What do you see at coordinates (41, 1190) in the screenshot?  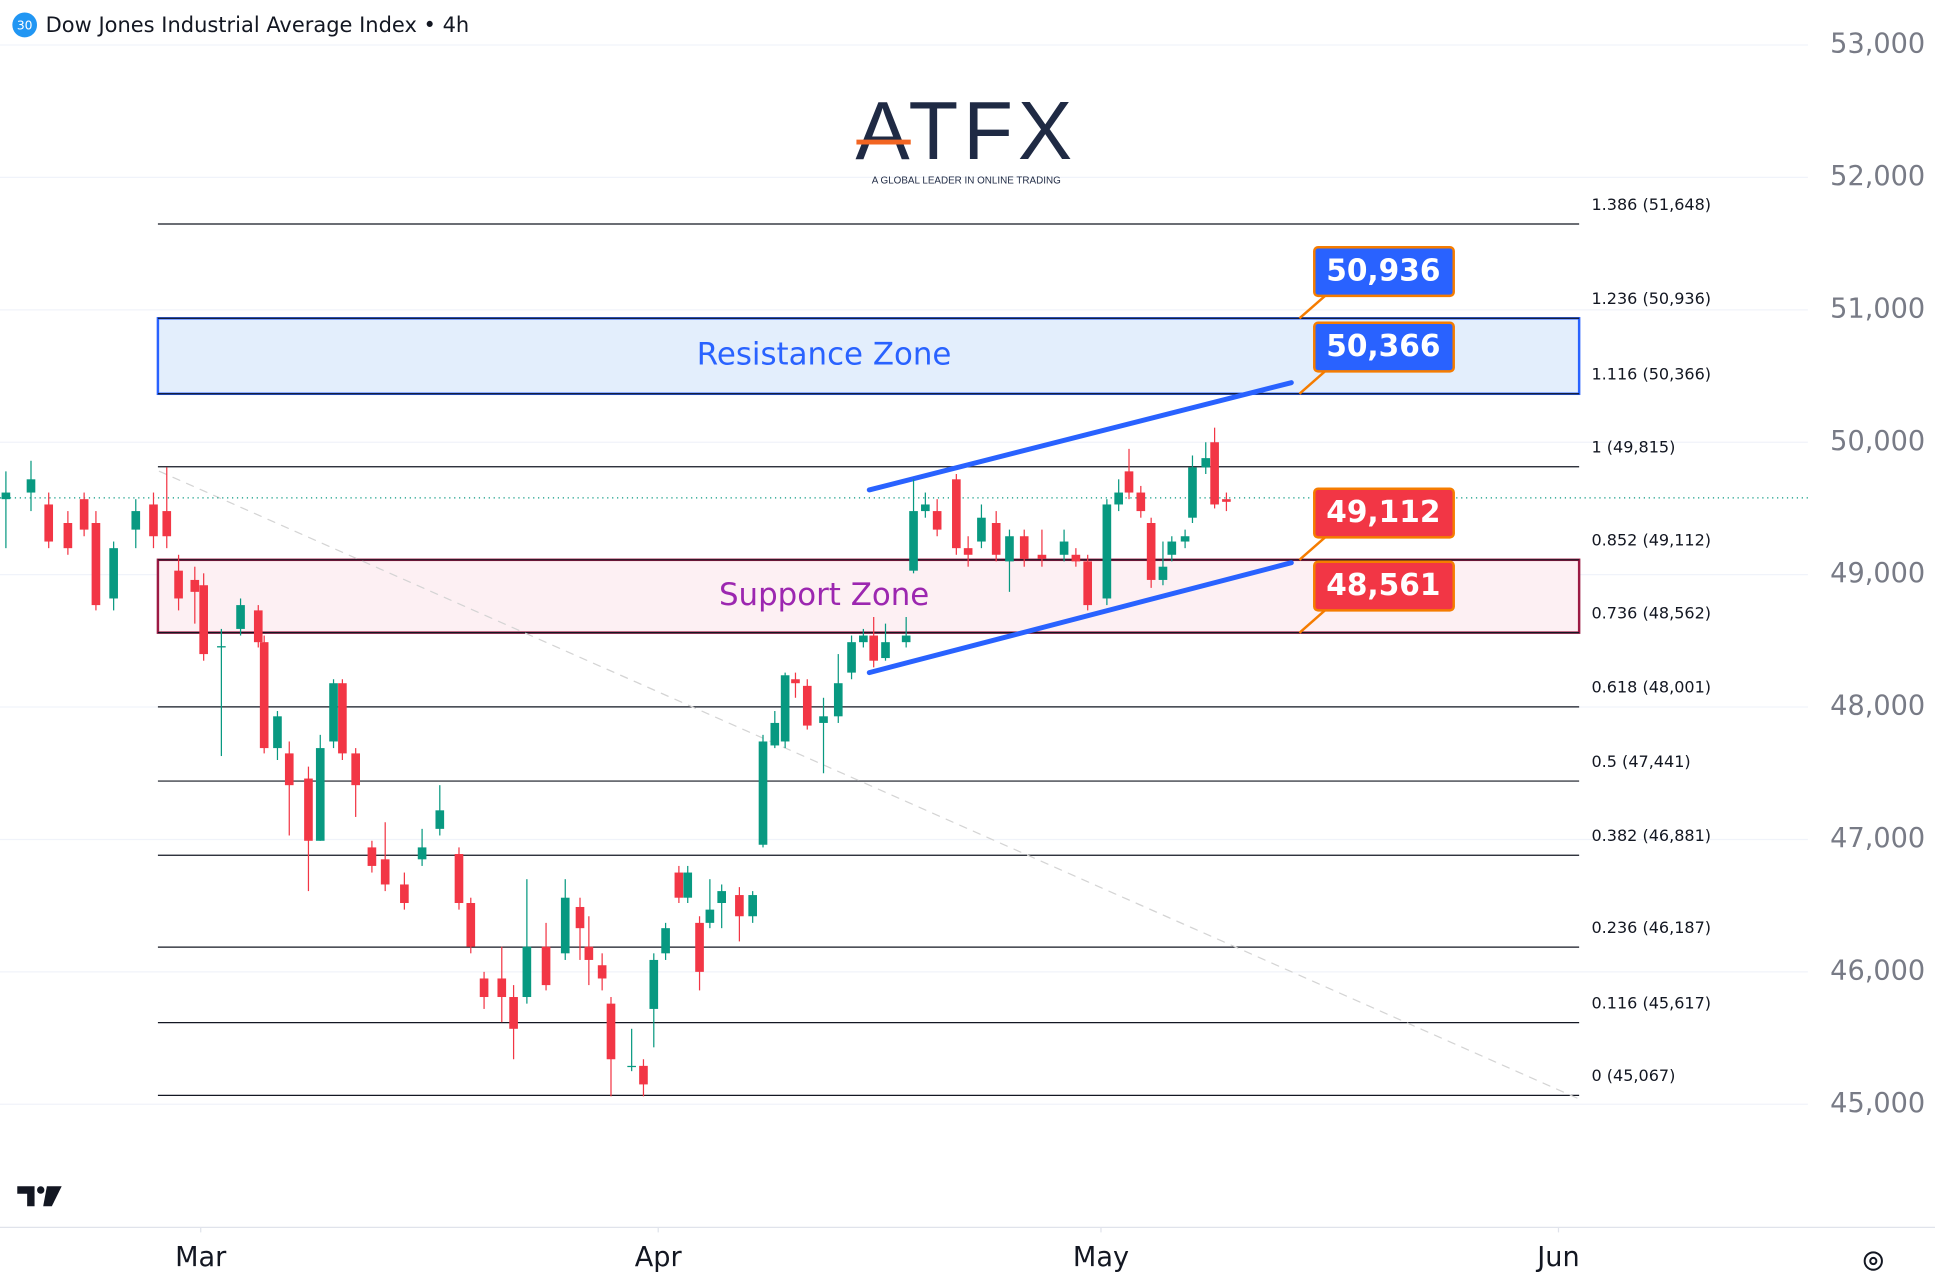 I see `tv-logo-part` at bounding box center [41, 1190].